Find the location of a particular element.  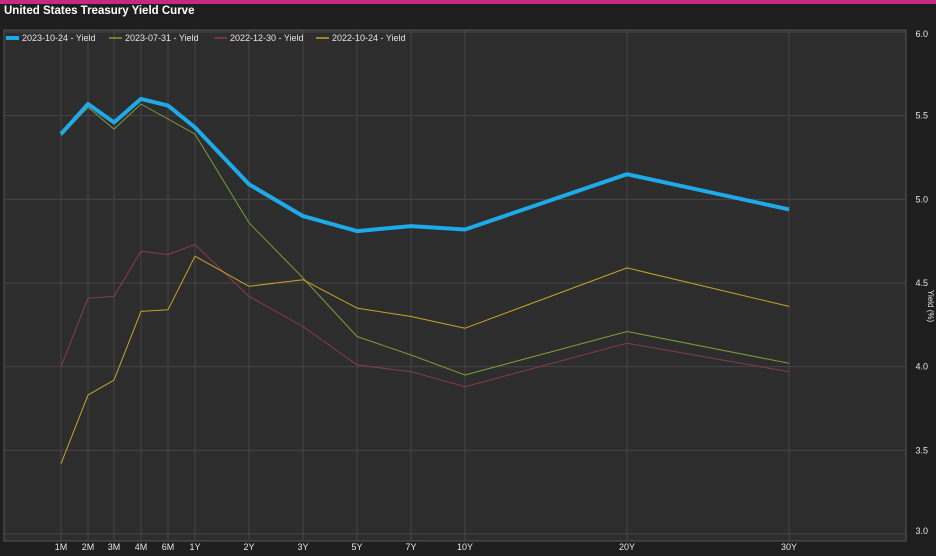

y-axis-label: Yield (%) is located at coordinates (930, 306).